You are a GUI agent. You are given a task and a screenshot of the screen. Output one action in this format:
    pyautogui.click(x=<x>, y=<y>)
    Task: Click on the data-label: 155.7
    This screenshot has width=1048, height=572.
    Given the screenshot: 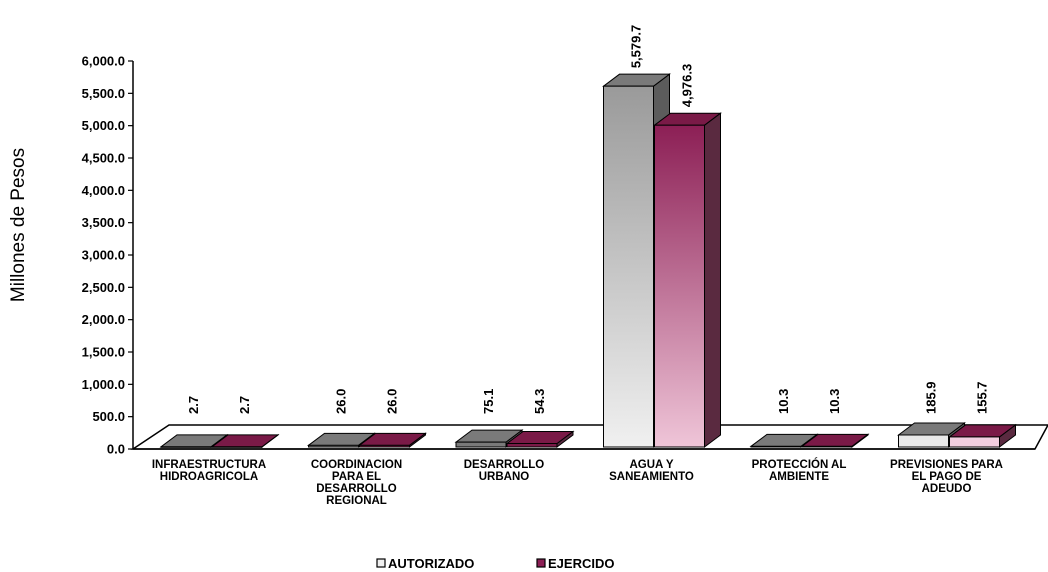 What is the action you would take?
    pyautogui.click(x=982, y=397)
    